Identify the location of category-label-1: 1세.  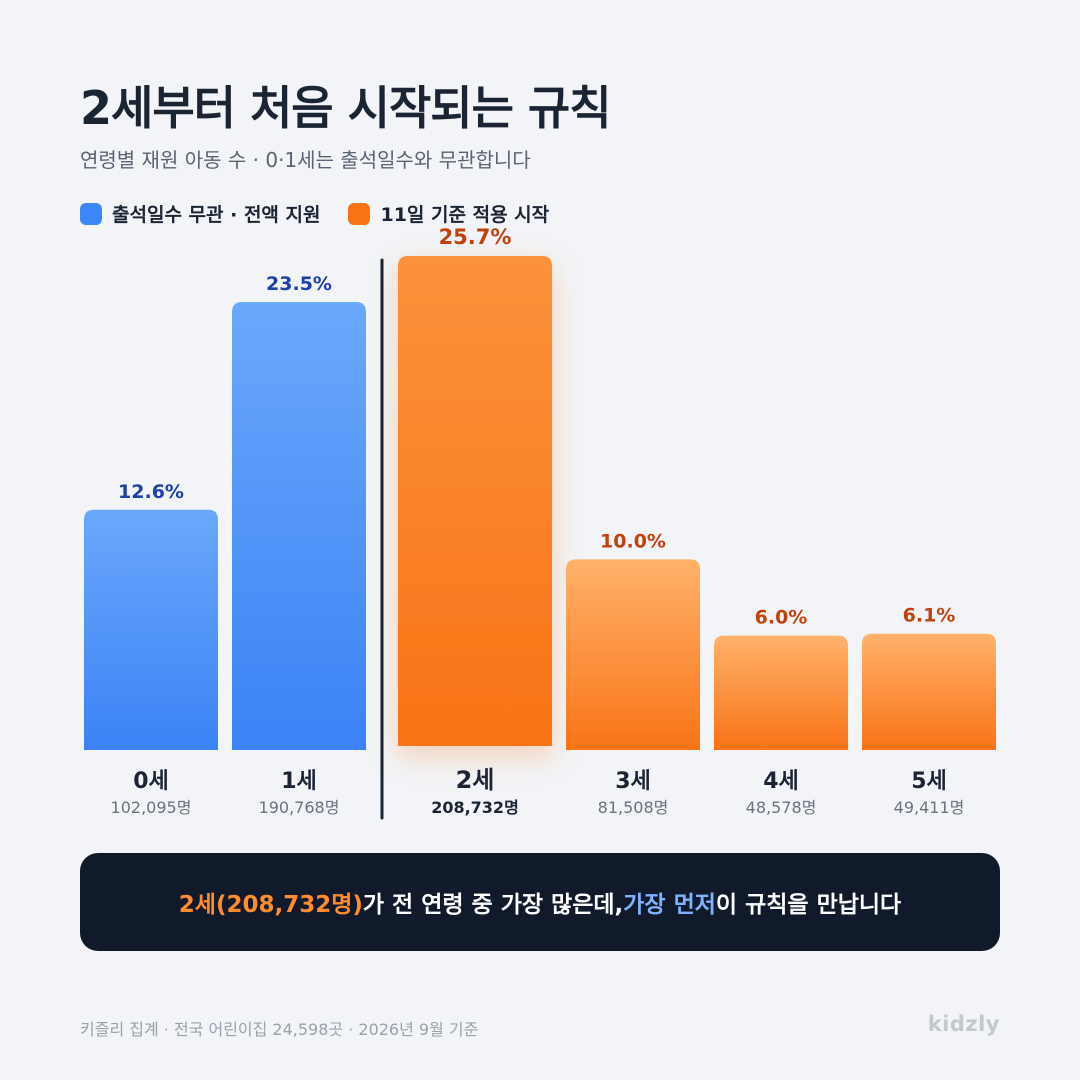
(299, 781).